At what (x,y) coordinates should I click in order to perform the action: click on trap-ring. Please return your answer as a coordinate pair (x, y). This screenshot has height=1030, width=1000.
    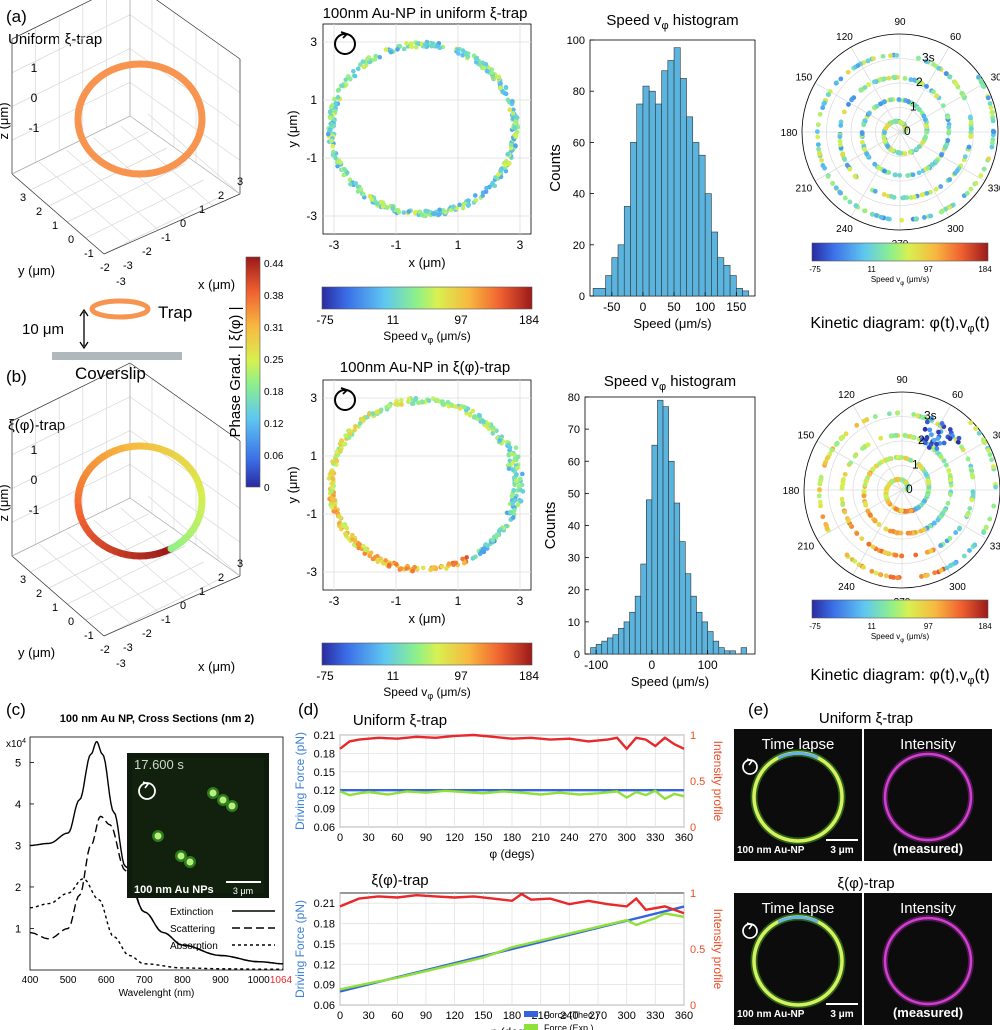
    Looking at the image, I should click on (140, 119).